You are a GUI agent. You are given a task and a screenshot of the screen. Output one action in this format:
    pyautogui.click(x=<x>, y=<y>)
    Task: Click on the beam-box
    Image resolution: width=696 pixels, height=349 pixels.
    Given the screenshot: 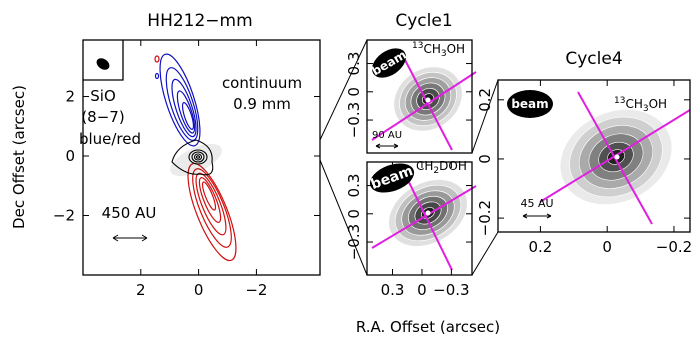 What is the action you would take?
    pyautogui.click(x=103, y=60)
    